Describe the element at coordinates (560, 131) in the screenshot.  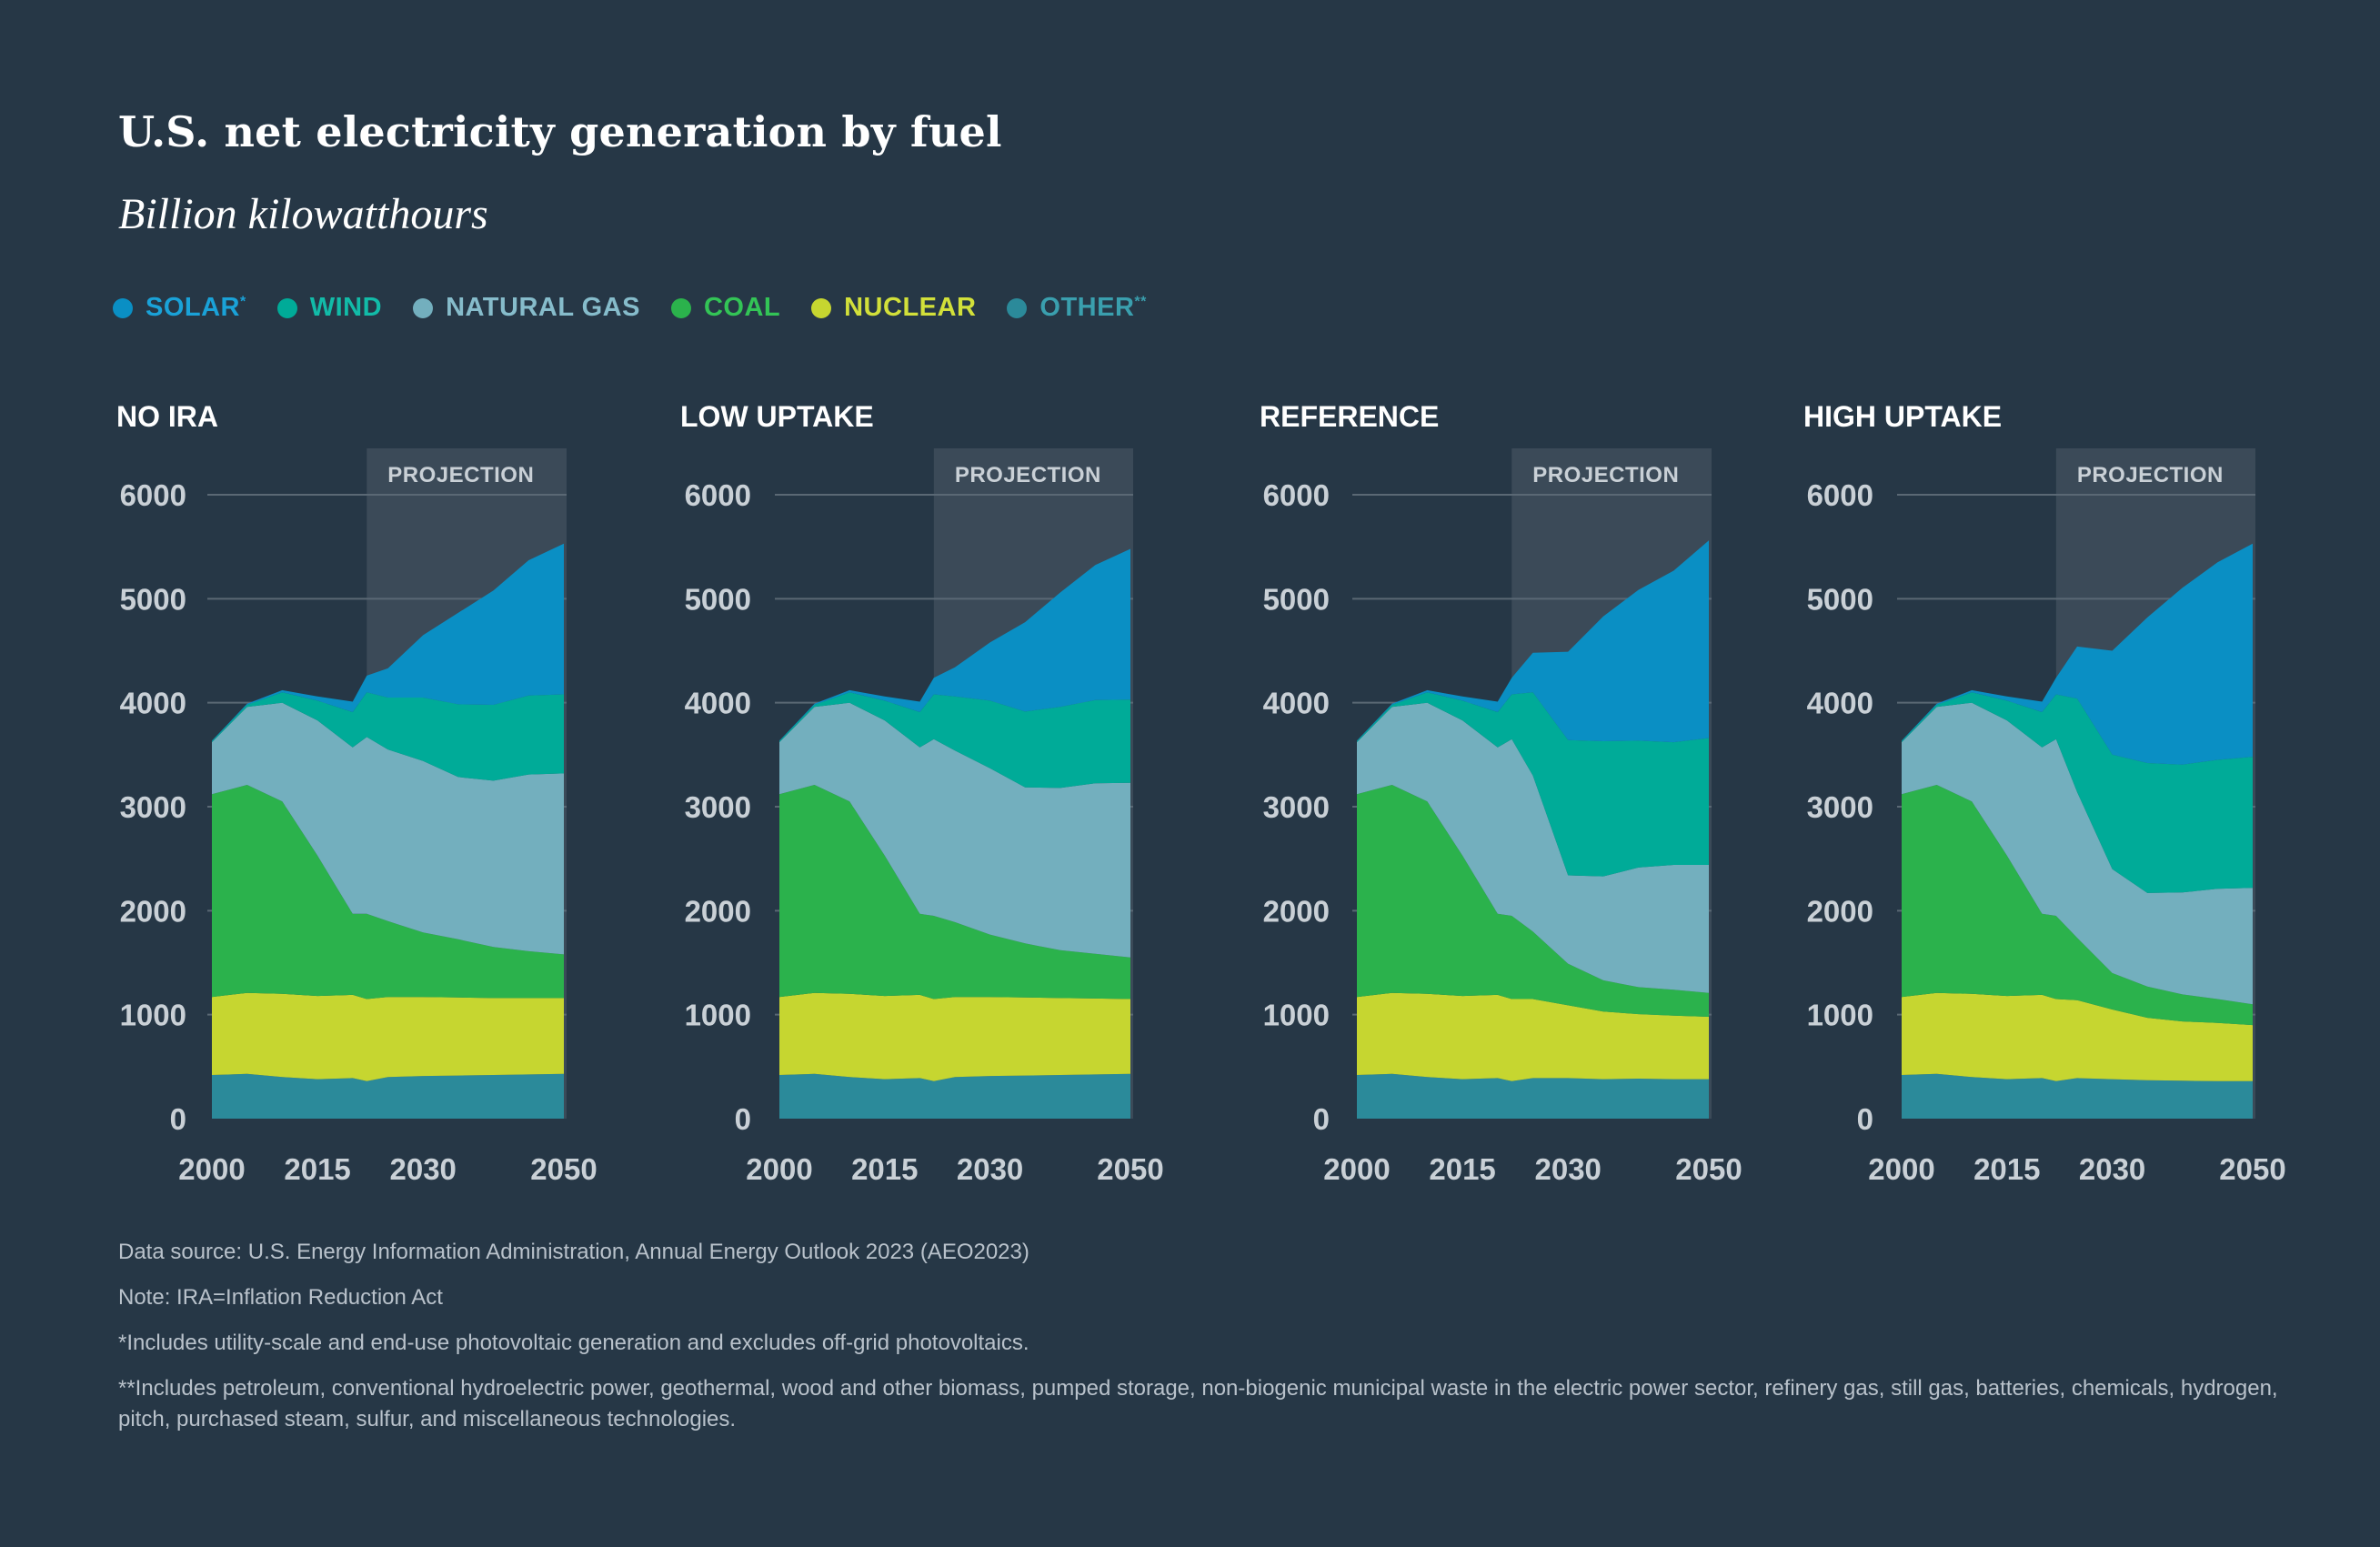
I see `chart-title: U.S. net electricity generation by fuel` at that location.